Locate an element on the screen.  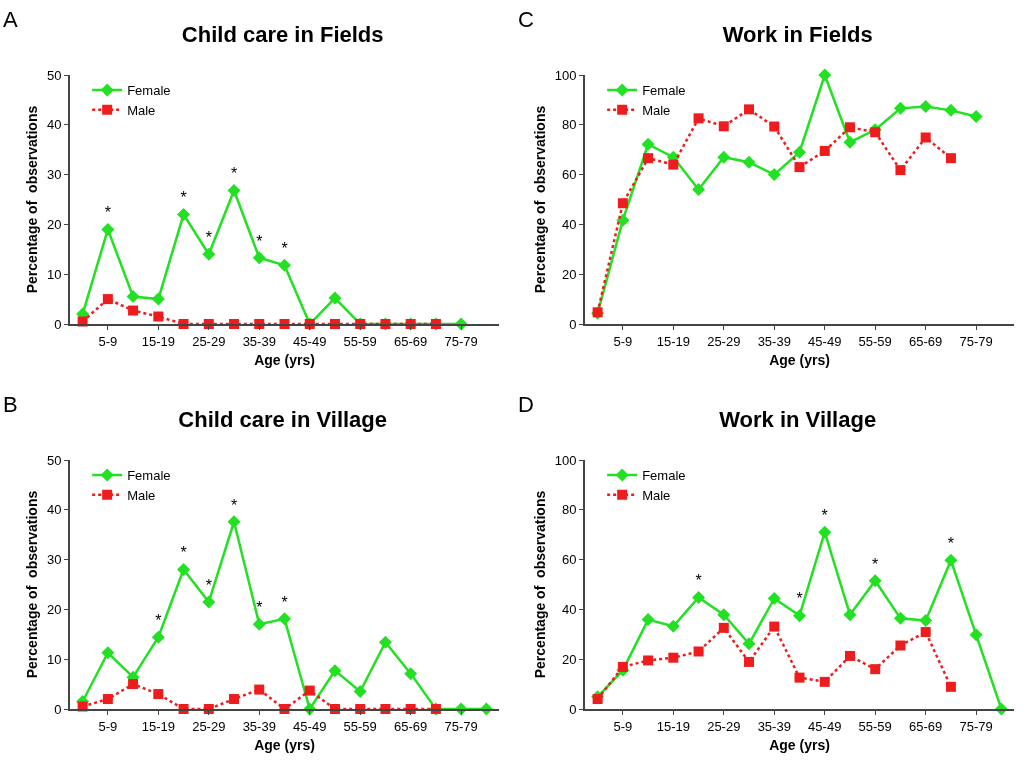
text: C is located at coordinates (526, 19).